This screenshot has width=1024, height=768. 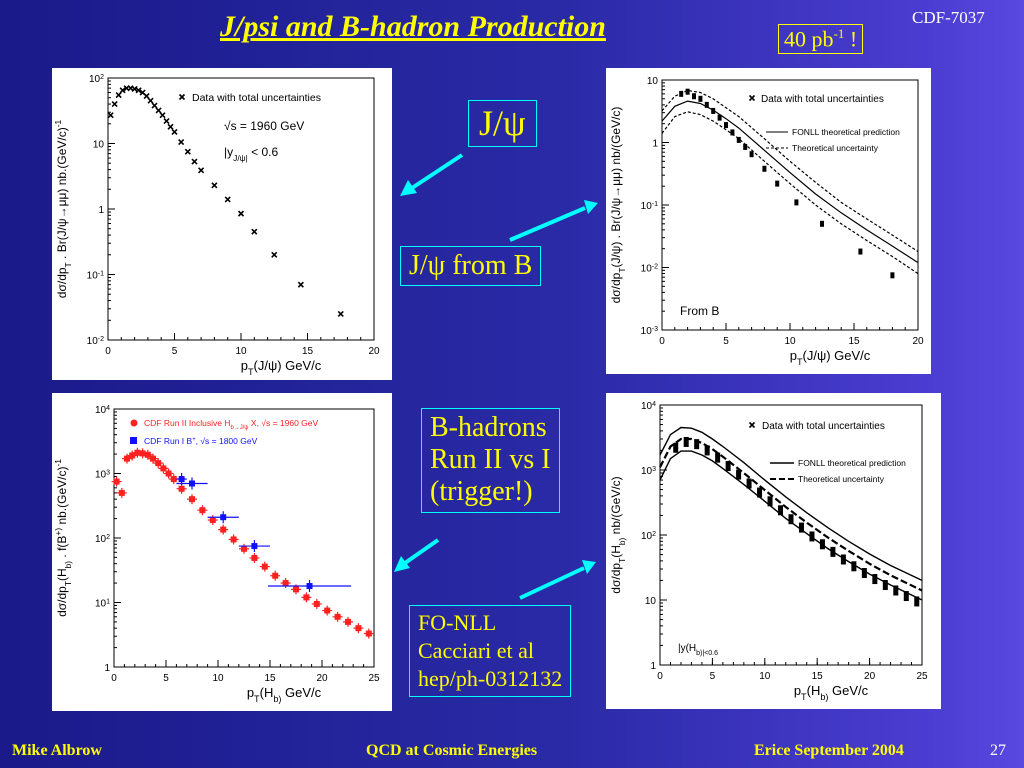 What do you see at coordinates (490, 460) in the screenshot?
I see `callout-bhadrons: B-hadrons Run II vs I (trigger!)` at bounding box center [490, 460].